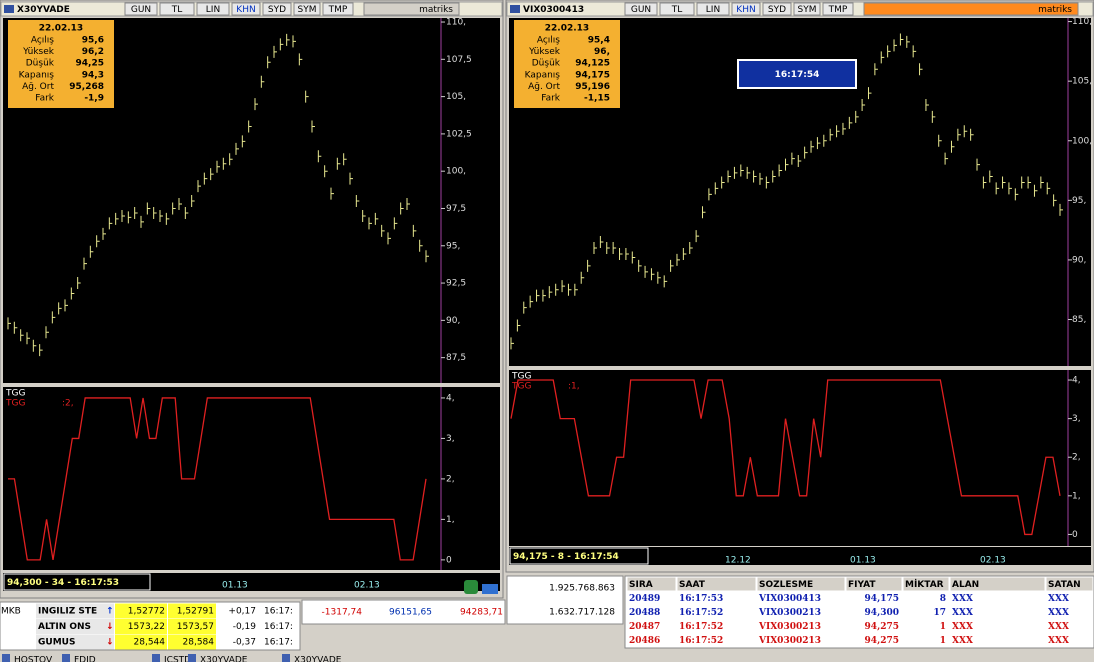  Describe the element at coordinates (471, 587) in the screenshot. I see `refresh-button` at that location.